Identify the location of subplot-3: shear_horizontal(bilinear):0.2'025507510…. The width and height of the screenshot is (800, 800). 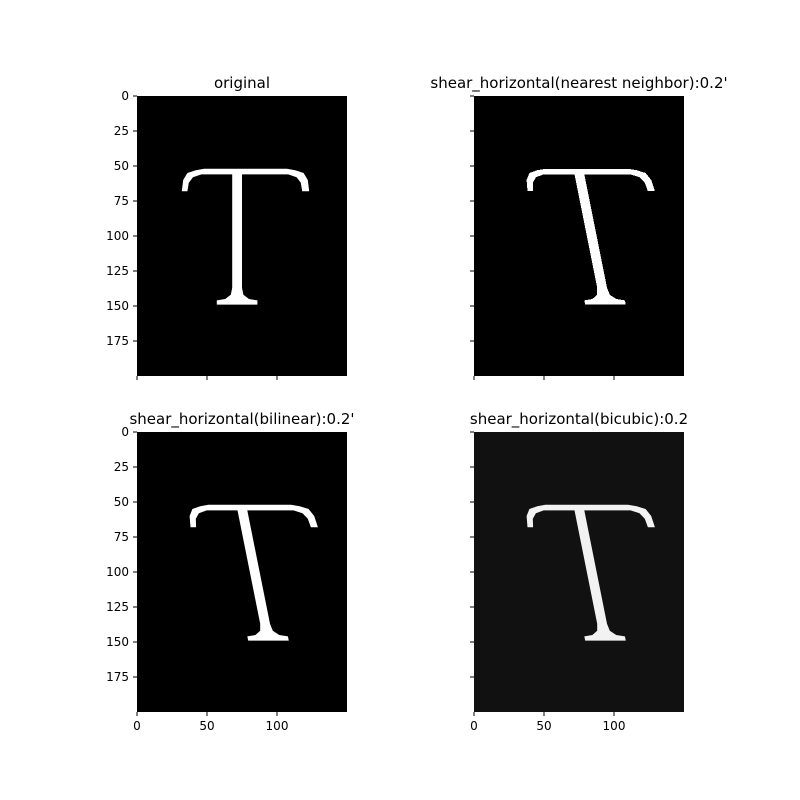
(230, 571).